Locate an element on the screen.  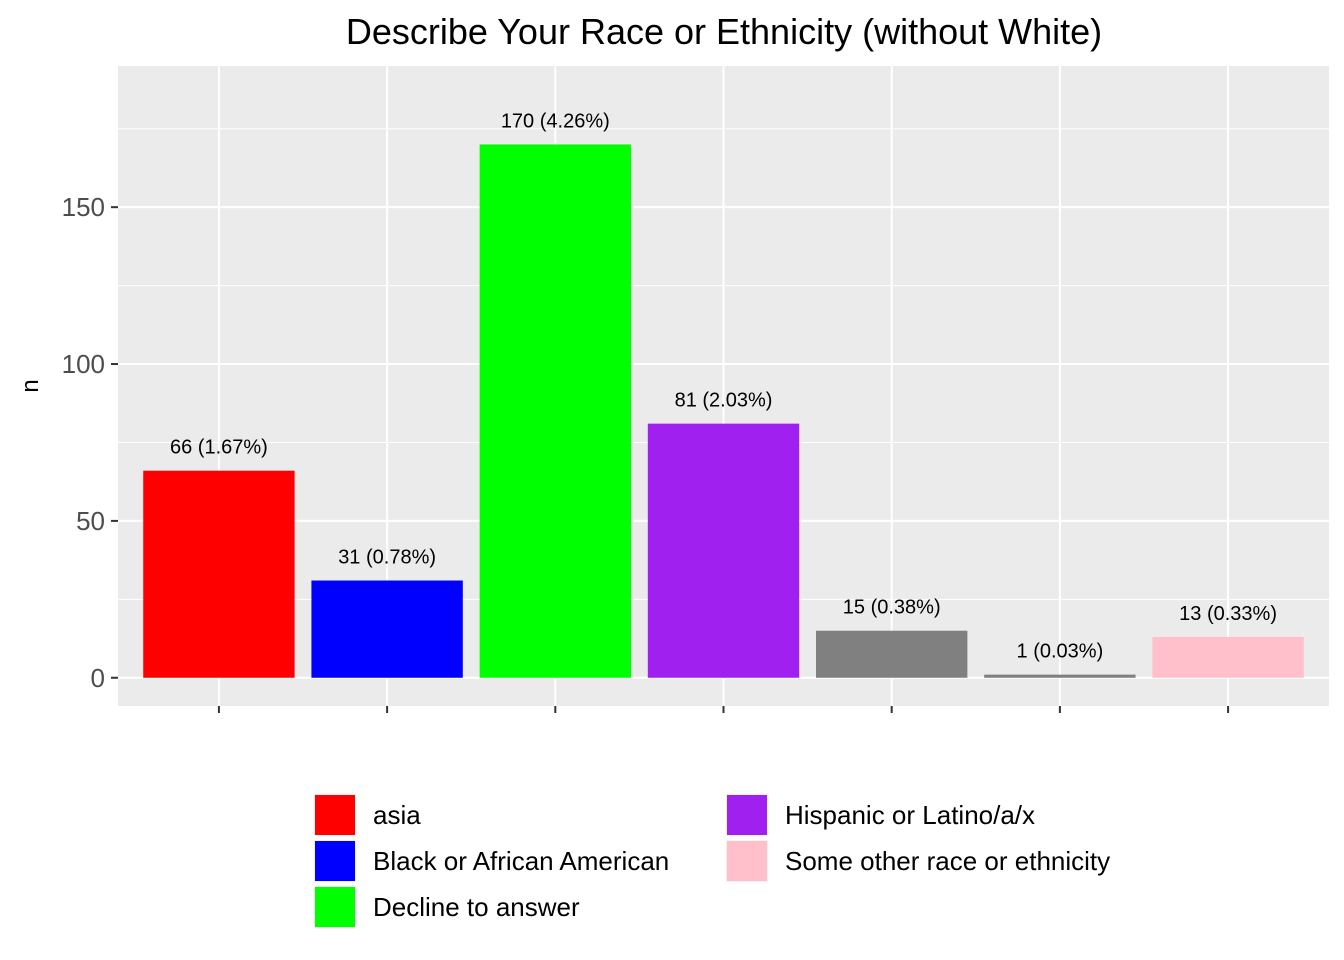
y-axis-title: n is located at coordinates (30, 385).